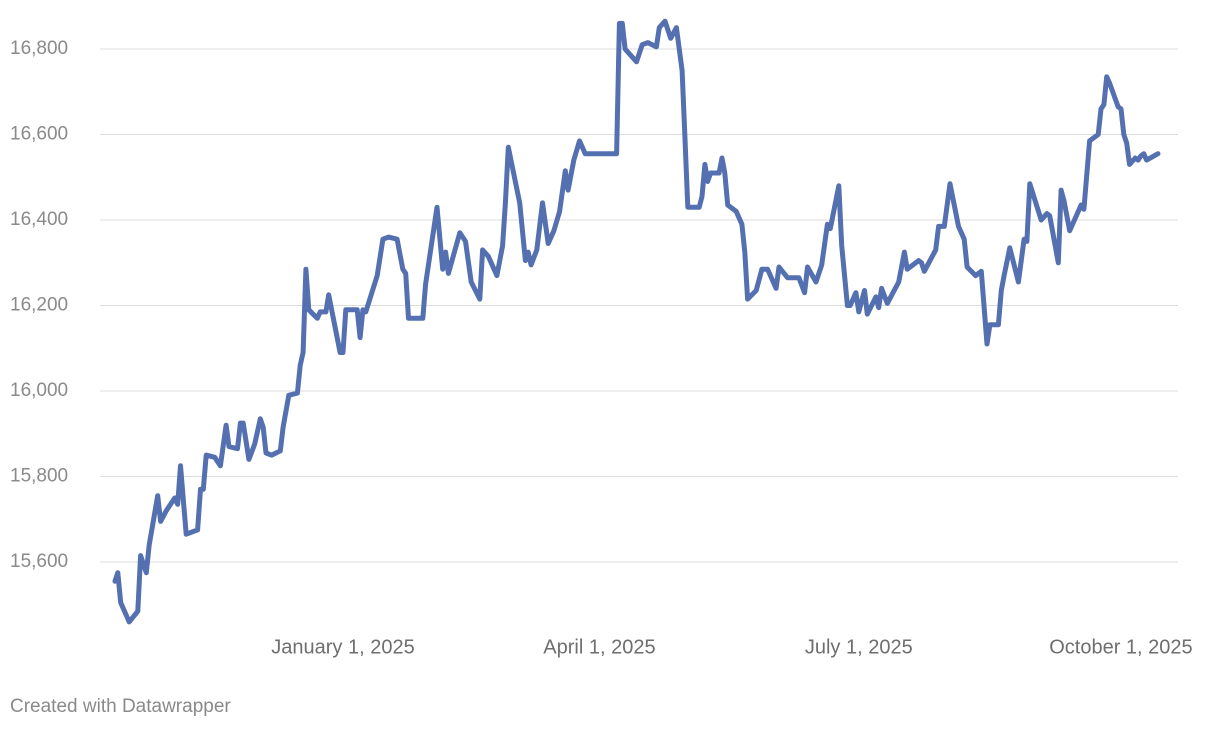 This screenshot has height=730, width=1220. I want to click on x-tick-label: April 1, 2025, so click(599, 647).